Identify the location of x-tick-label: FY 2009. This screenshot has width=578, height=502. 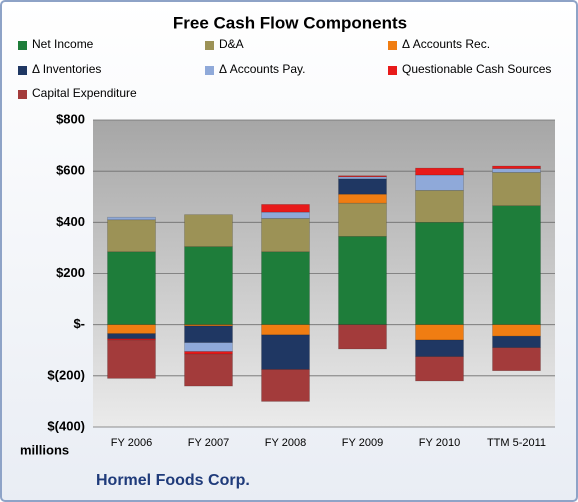
(362, 443).